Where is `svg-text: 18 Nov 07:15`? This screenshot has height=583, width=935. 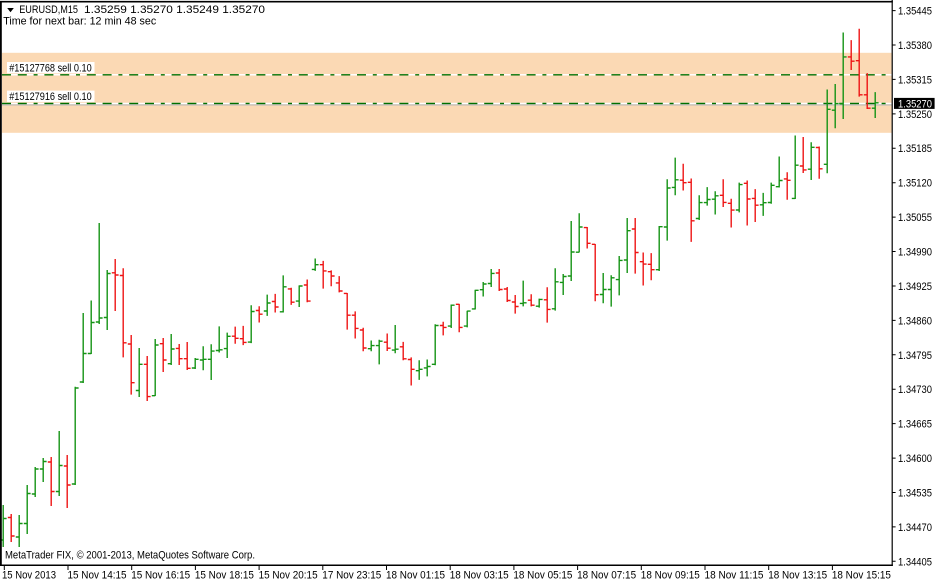
svg-text: 18 Nov 07:15 is located at coordinates (606, 575).